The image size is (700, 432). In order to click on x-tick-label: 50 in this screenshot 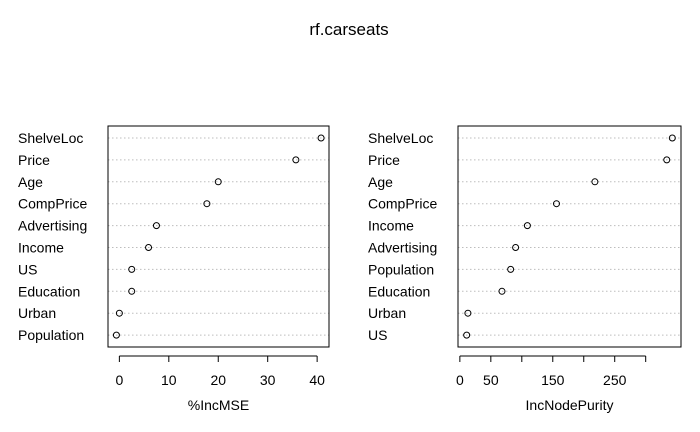, I will do `click(491, 380)`.